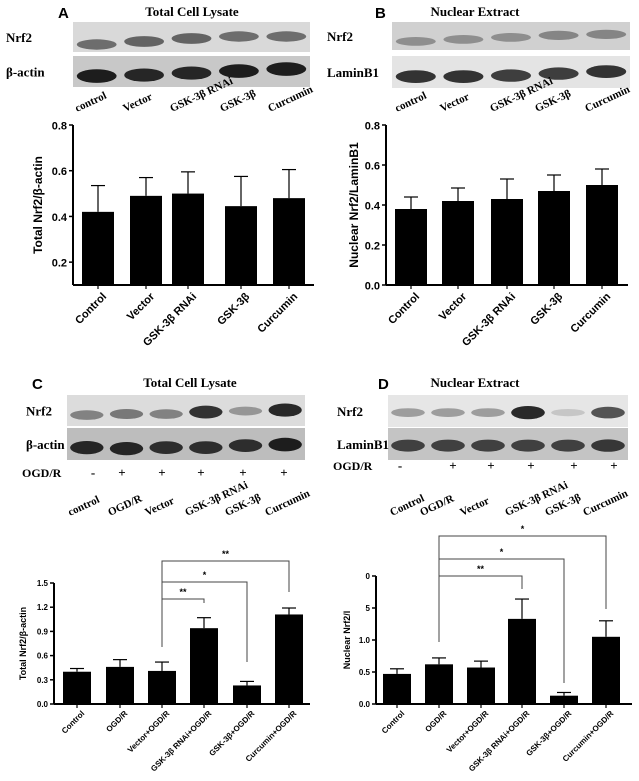  I want to click on lane-label: OGD/R, so click(125, 505).